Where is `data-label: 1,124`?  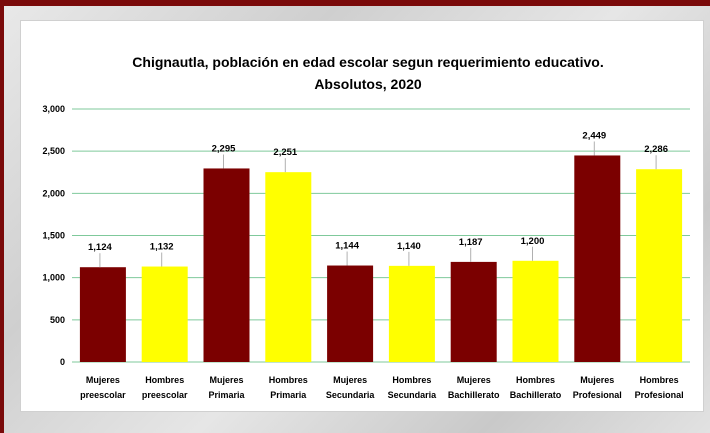
data-label: 1,124 is located at coordinates (100, 247).